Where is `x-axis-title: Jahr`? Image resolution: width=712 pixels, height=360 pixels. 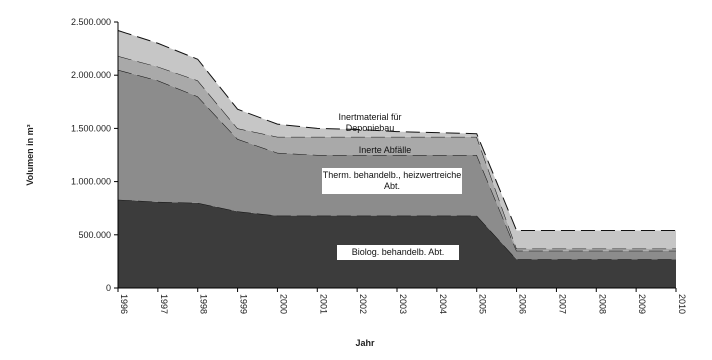
x-axis-title: Jahr is located at coordinates (365, 343).